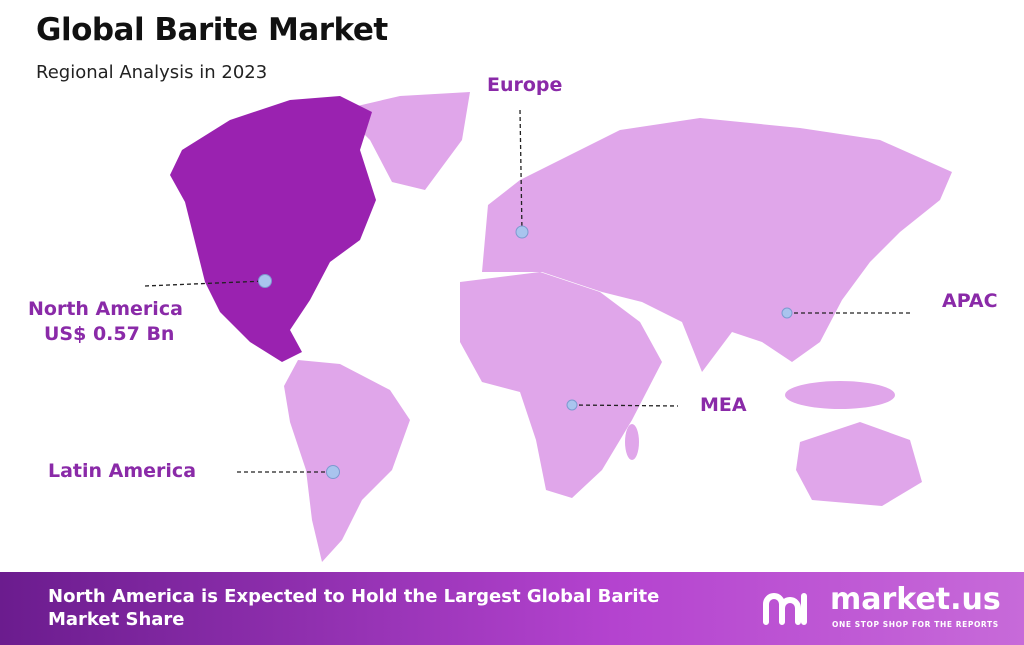  What do you see at coordinates (152, 72) in the screenshot?
I see `subtitle: Regional Analysis in 2023` at bounding box center [152, 72].